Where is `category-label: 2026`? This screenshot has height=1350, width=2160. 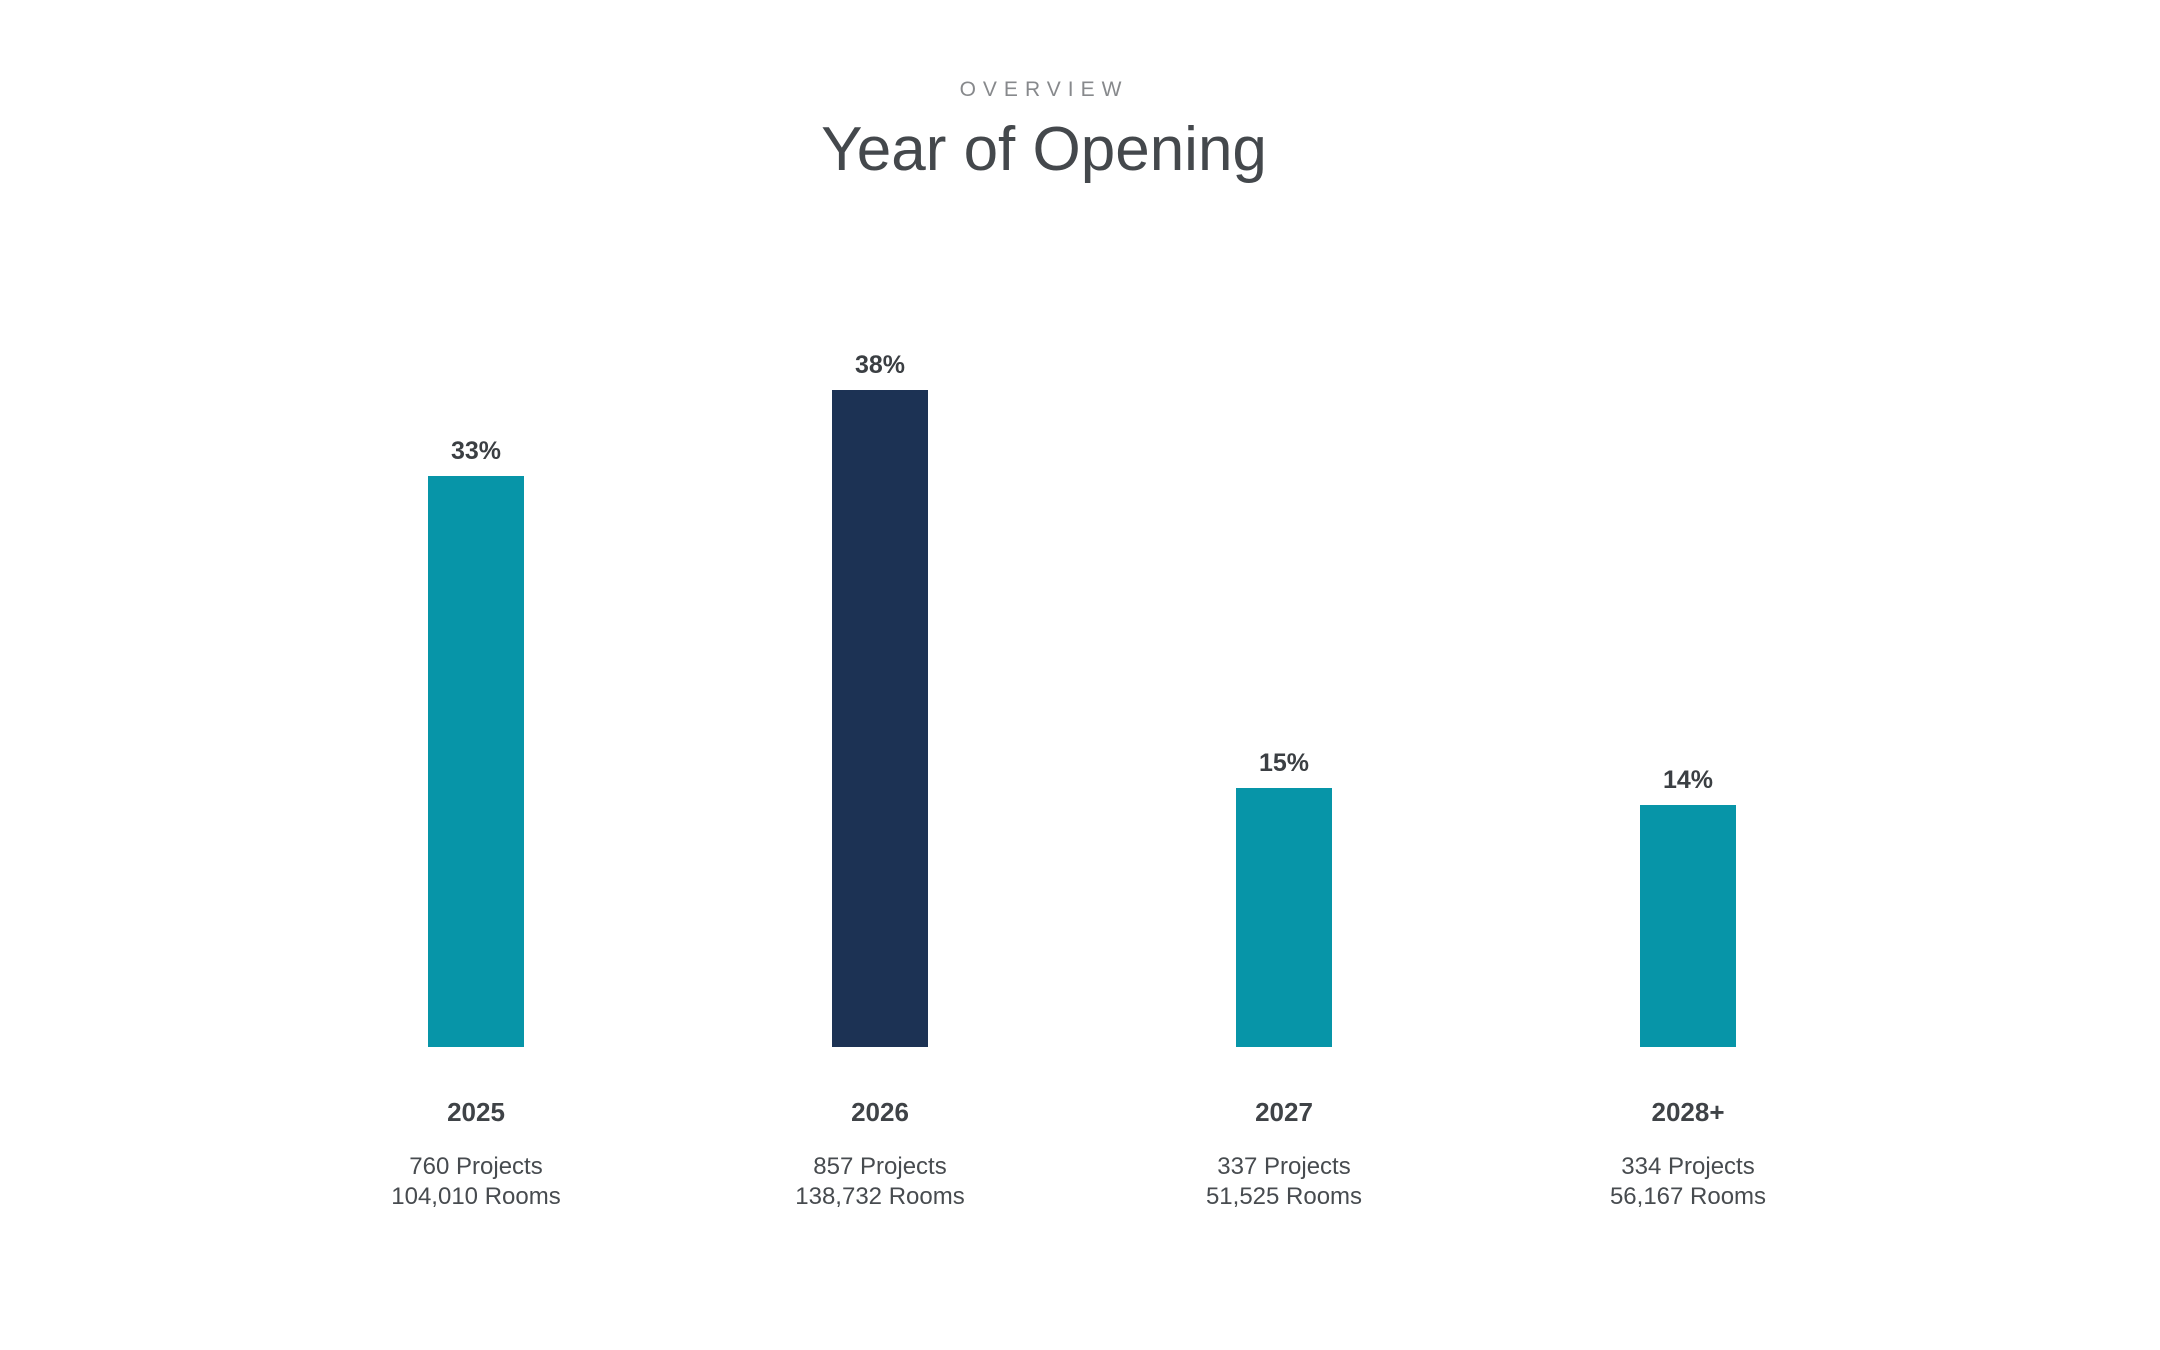
category-label: 2026 is located at coordinates (880, 1112).